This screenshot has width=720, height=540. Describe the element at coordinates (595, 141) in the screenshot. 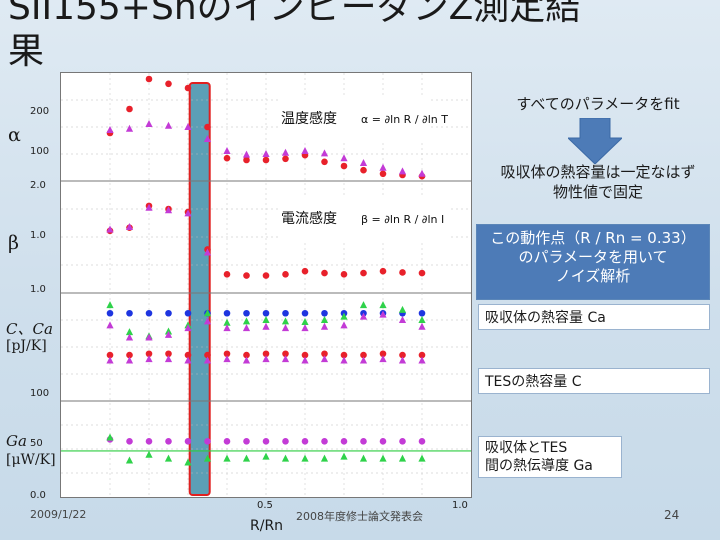

I see `down-arrow-icon` at that location.